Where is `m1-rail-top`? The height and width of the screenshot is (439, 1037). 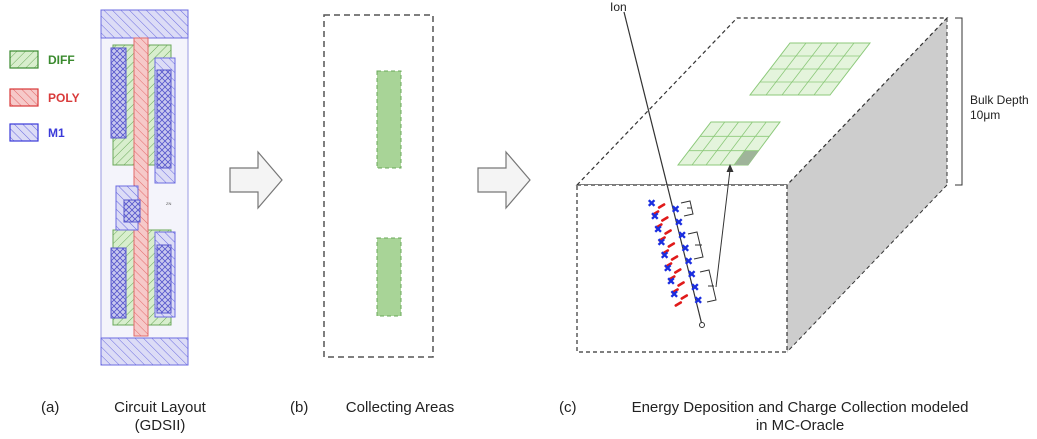
m1-rail-top is located at coordinates (144, 24).